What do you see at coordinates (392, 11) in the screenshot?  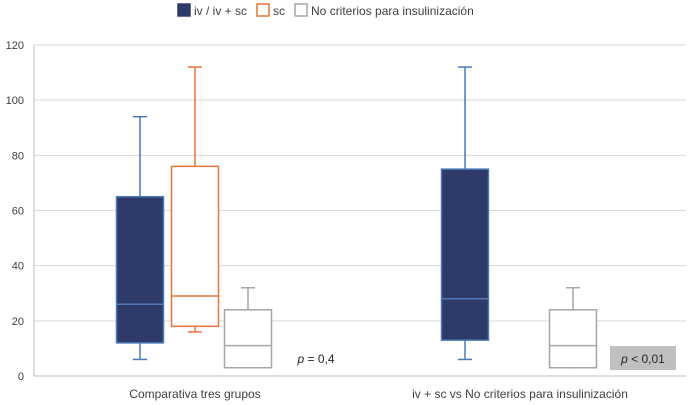 I see `legend-label: No criterios para insulinización` at bounding box center [392, 11].